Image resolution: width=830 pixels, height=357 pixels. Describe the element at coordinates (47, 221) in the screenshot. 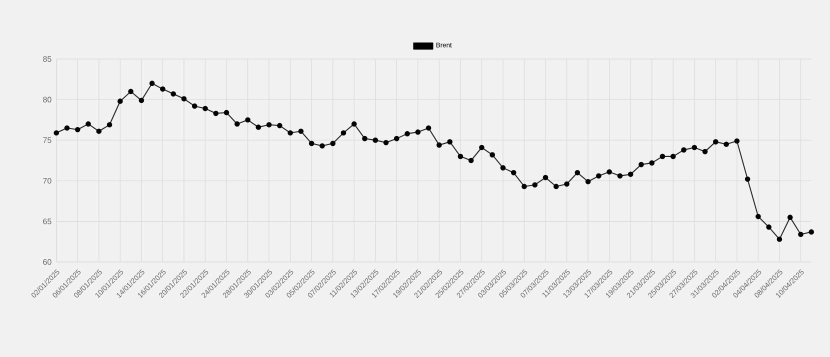

I see `y-tick-label: 65` at that location.